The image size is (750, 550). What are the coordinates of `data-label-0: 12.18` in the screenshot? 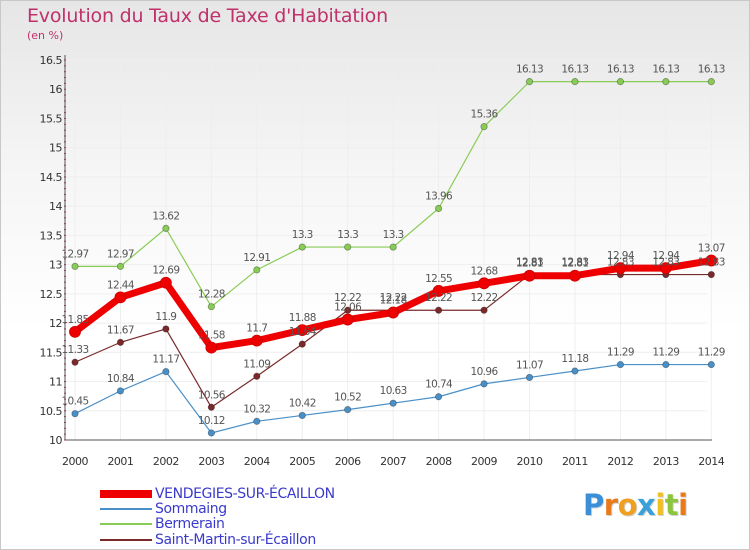 It's located at (393, 301).